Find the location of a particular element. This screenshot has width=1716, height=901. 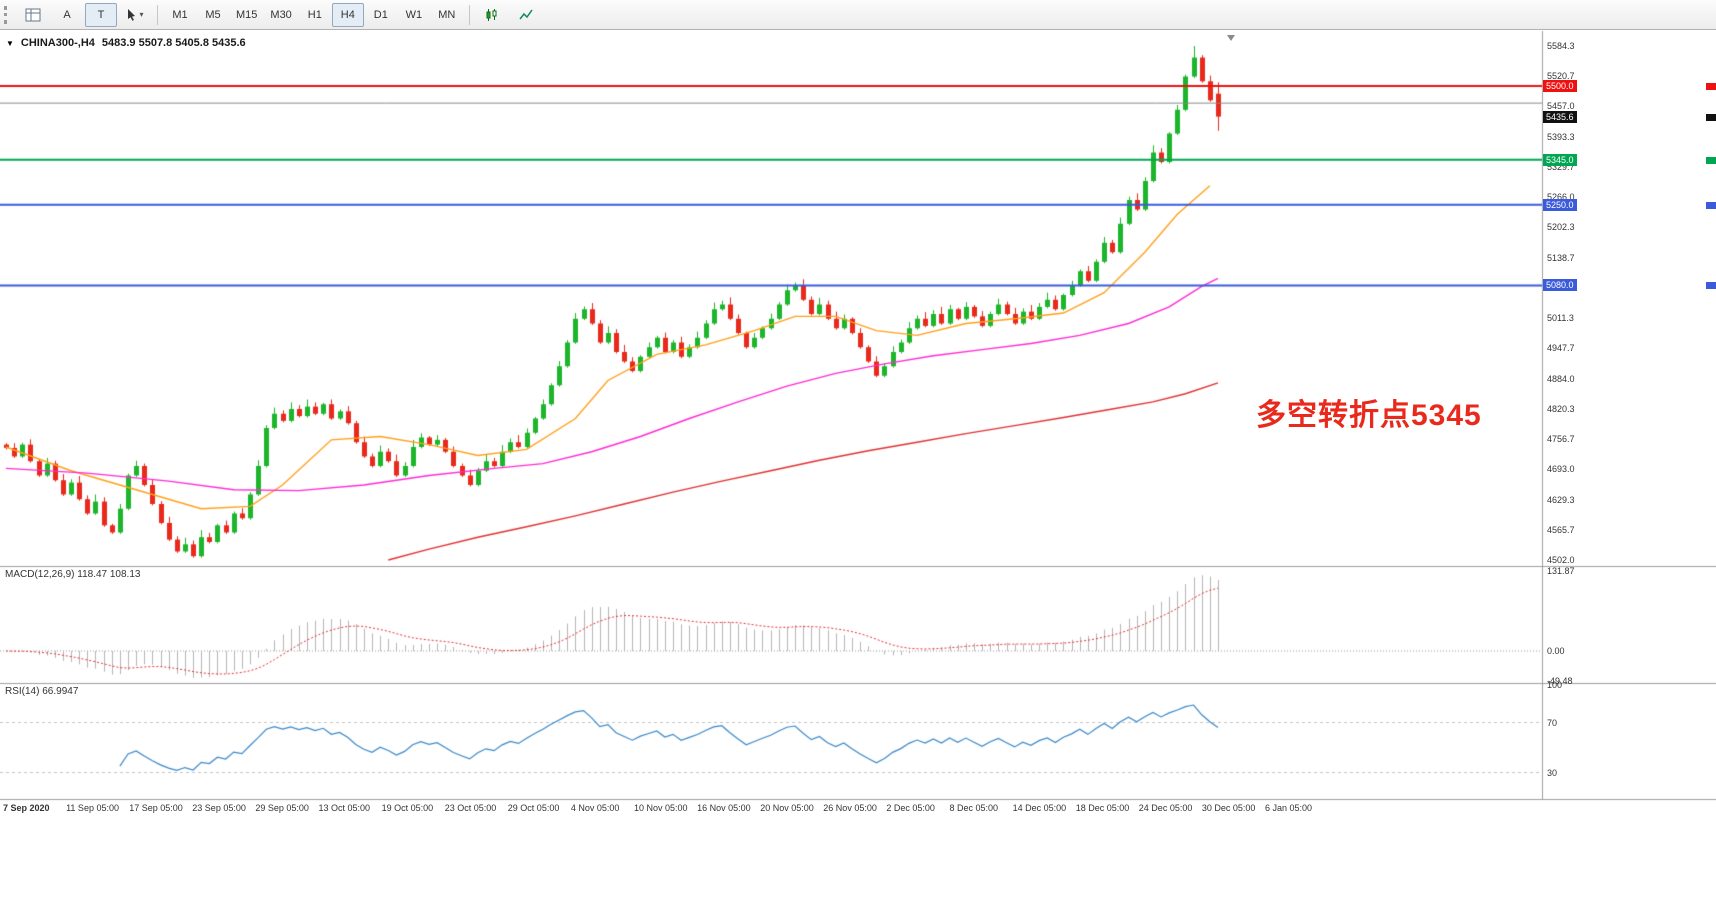

price-axis-tick: 5266.0 is located at coordinates (1561, 197).